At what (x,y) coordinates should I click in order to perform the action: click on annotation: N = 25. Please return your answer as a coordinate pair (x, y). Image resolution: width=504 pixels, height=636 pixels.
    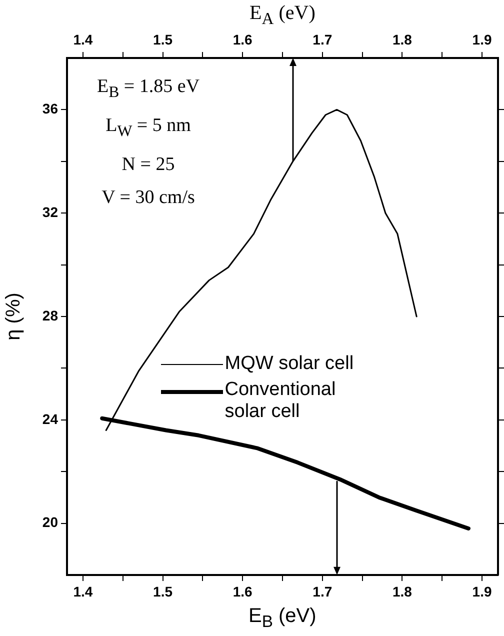
    Looking at the image, I should click on (148, 164).